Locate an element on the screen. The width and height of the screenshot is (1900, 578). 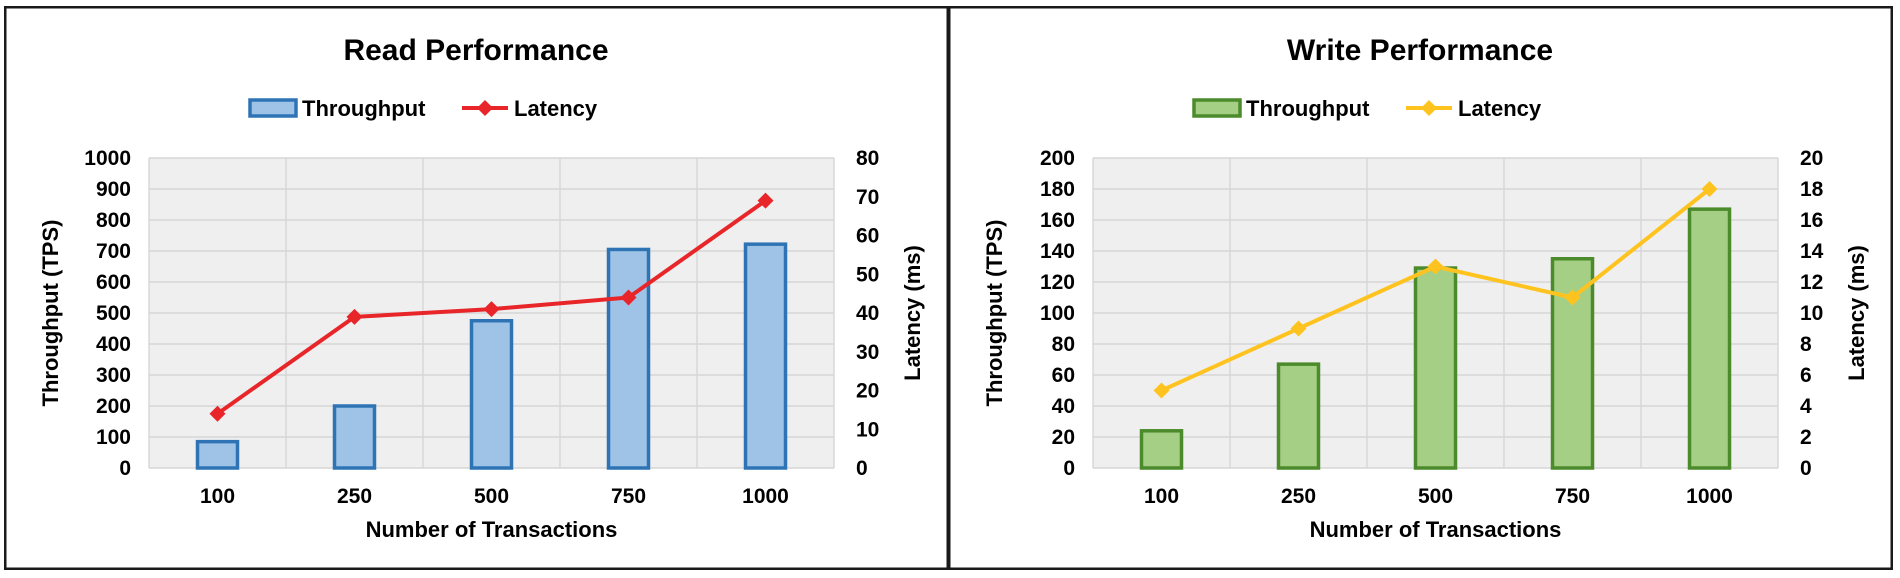
y2-tick-label: 2 is located at coordinates (1806, 437).